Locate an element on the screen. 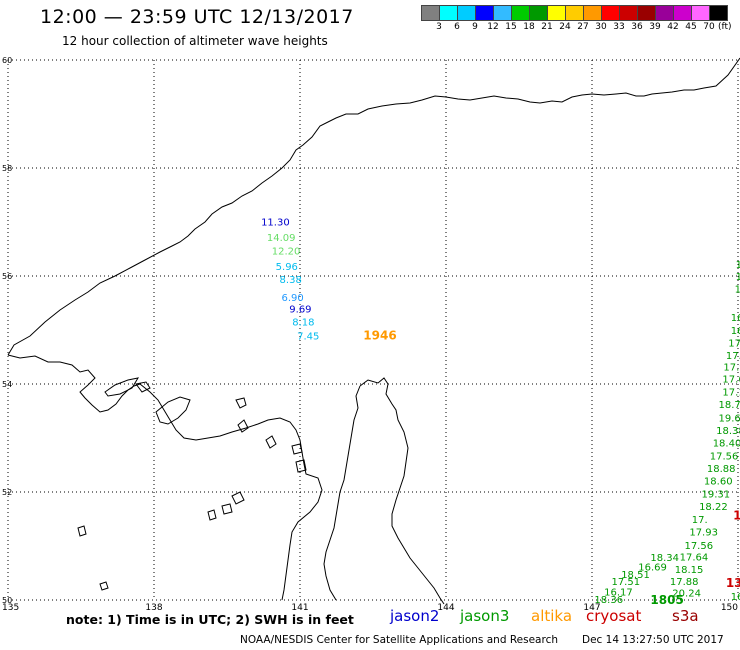 This screenshot has width=740, height=650. wave-height-label: 13 is located at coordinates (733, 583).